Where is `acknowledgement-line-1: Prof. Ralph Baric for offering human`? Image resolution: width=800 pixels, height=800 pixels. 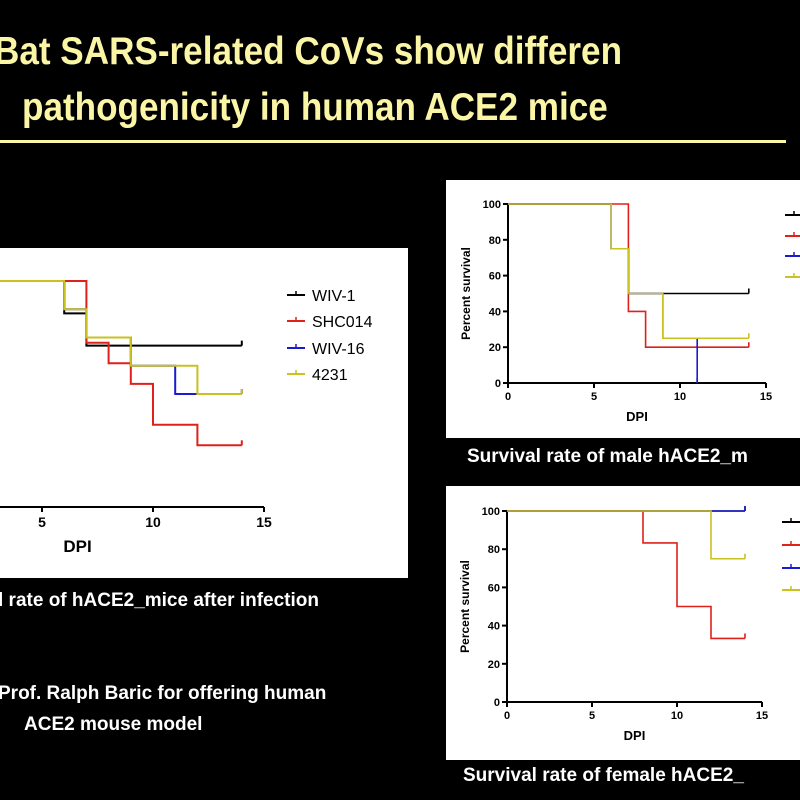 acknowledgement-line-1: Prof. Ralph Baric for offering human is located at coordinates (163, 693).